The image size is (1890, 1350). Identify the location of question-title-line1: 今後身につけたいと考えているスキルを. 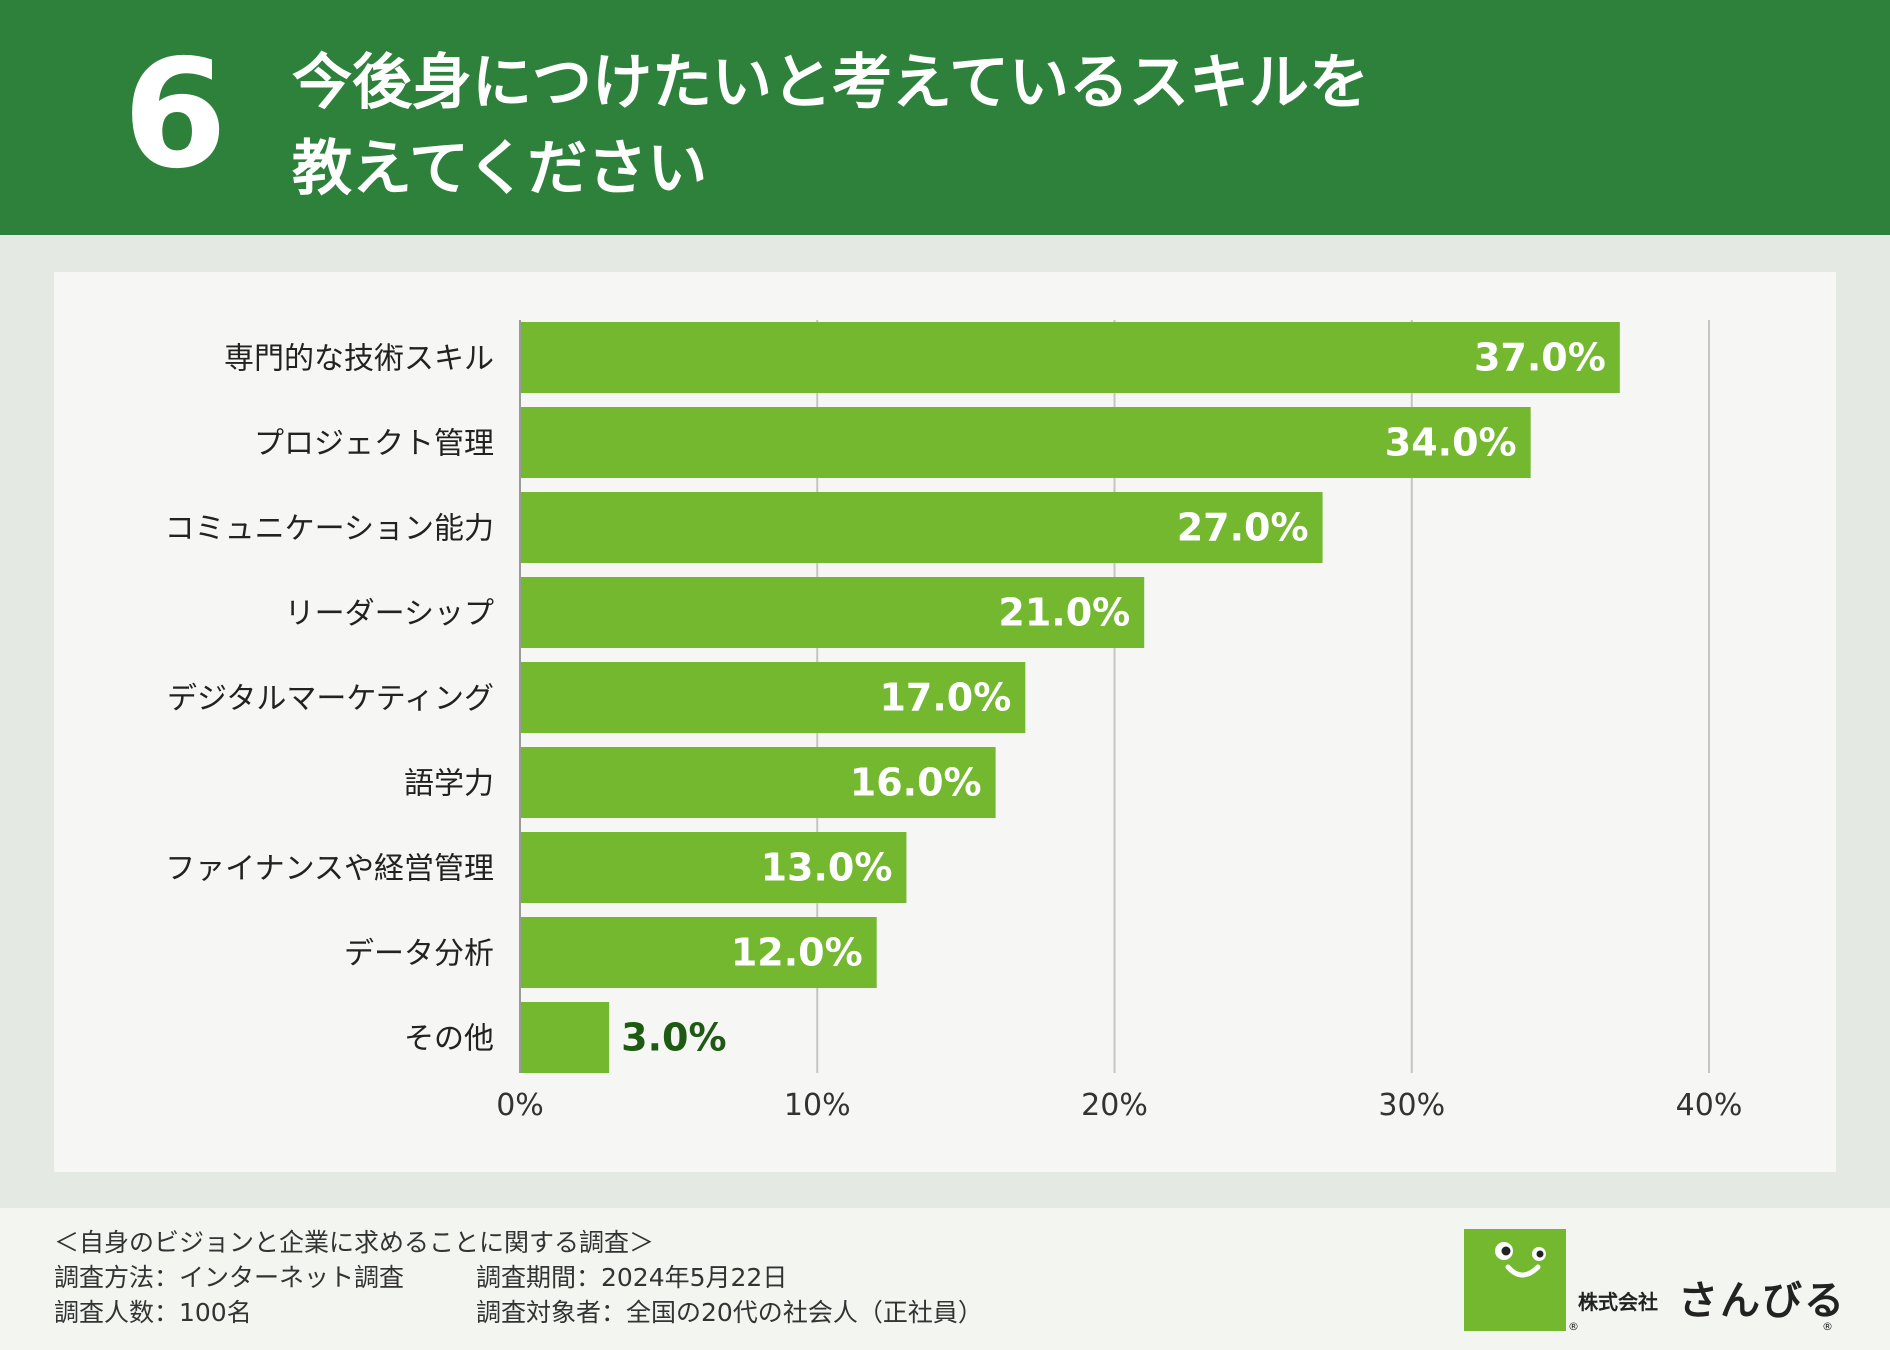
(830, 83).